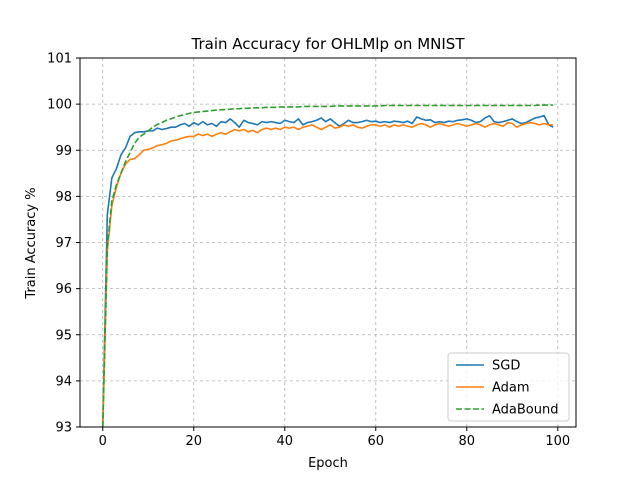 The height and width of the screenshot is (480, 640). What do you see at coordinates (376, 441) in the screenshot?
I see `x-tick-label: 60` at bounding box center [376, 441].